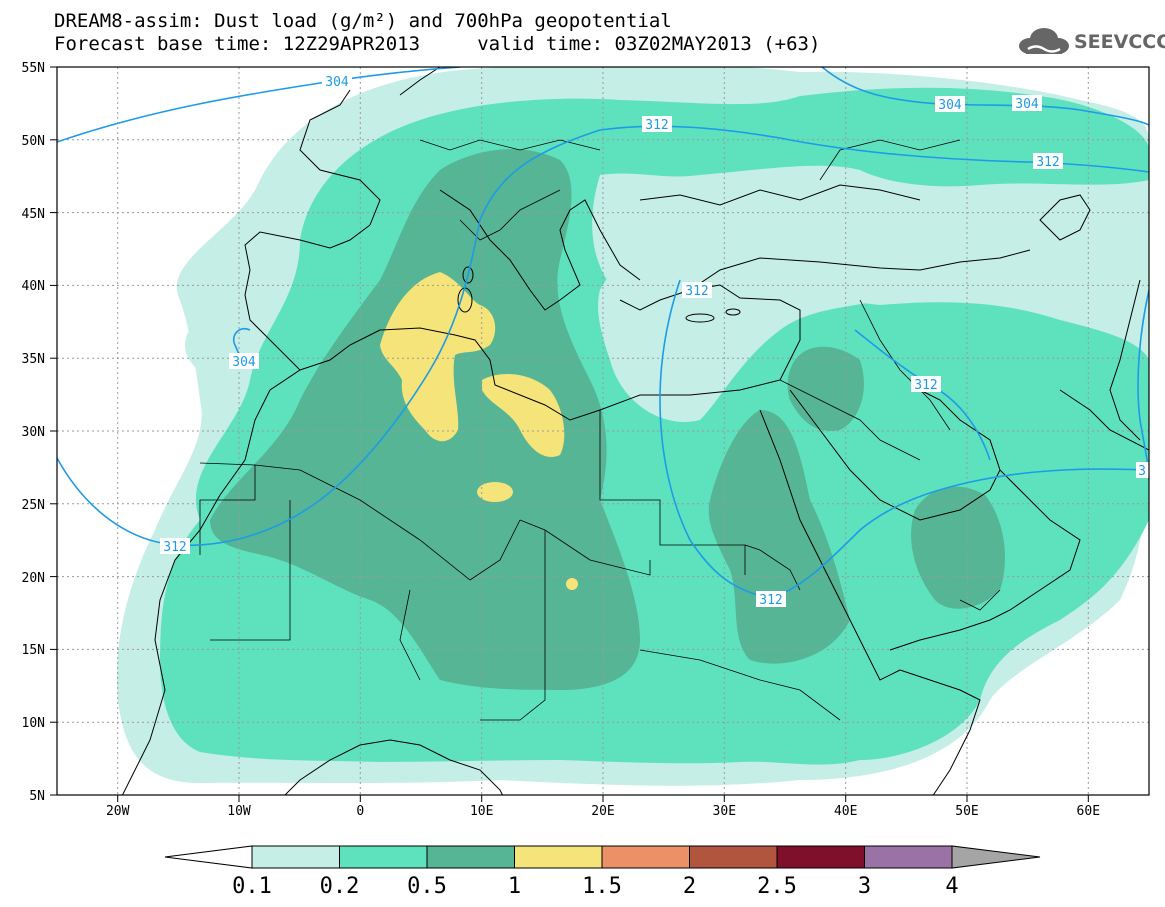 The height and width of the screenshot is (907, 1165). What do you see at coordinates (966, 811) in the screenshot?
I see `lon-label: 50E` at bounding box center [966, 811].